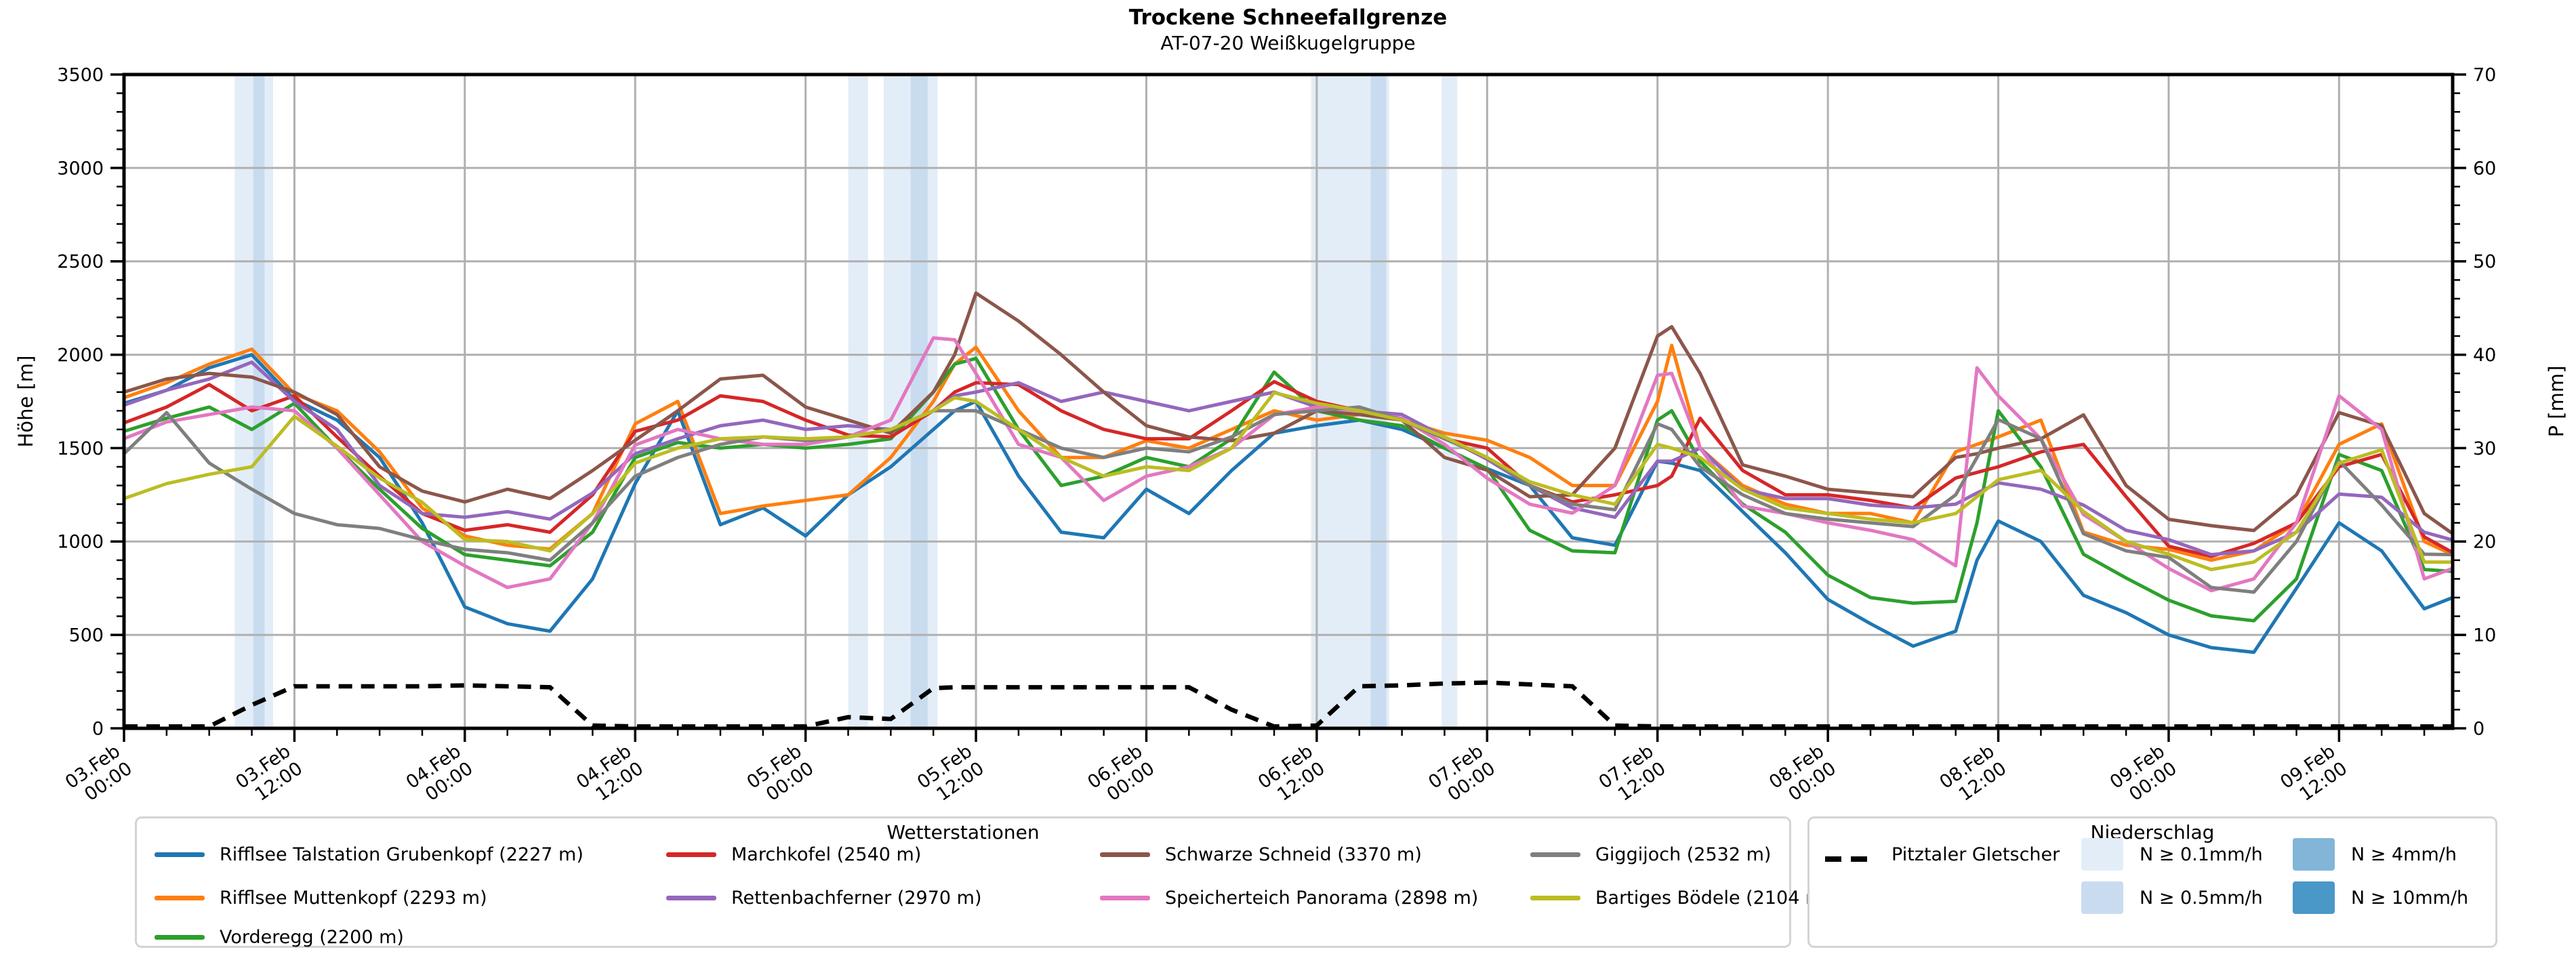 This screenshot has height=958, width=2576. I want to click on legend-station-label: Giggijoch (2532 m), so click(1684, 854).